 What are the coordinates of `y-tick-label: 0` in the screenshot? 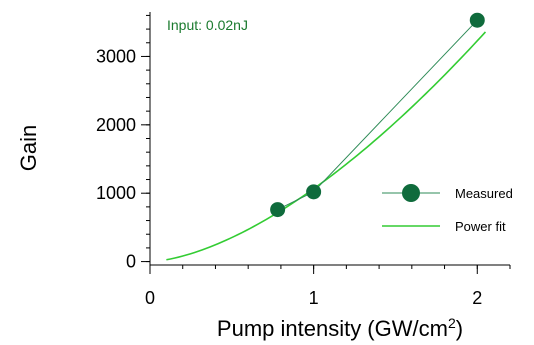 It's located at (131, 262).